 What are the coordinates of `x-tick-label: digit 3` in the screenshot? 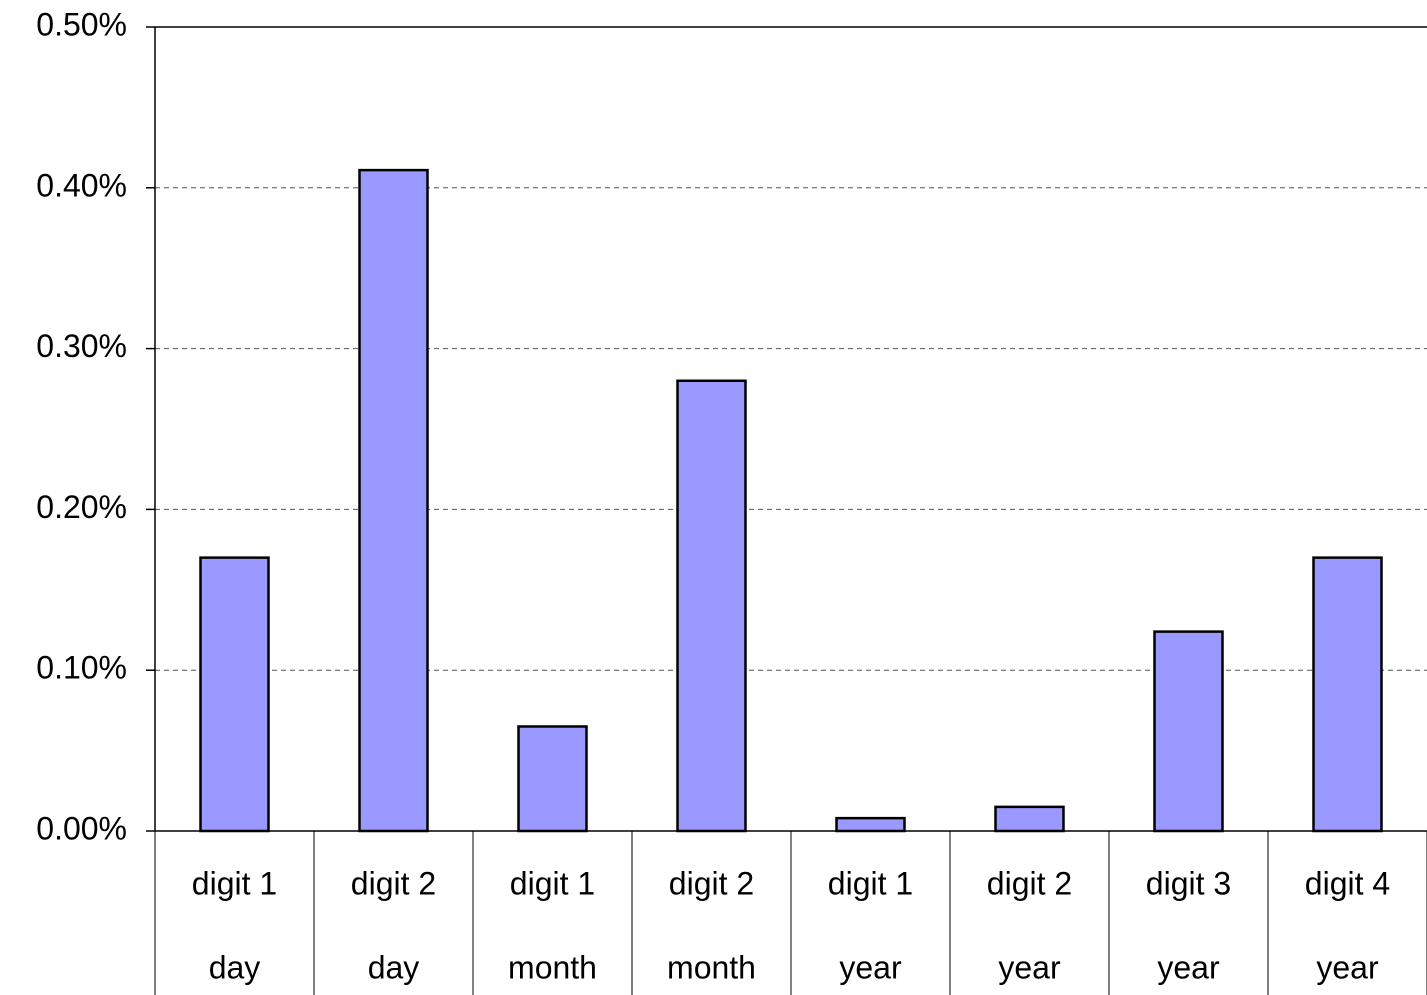 It's located at (1188, 883).